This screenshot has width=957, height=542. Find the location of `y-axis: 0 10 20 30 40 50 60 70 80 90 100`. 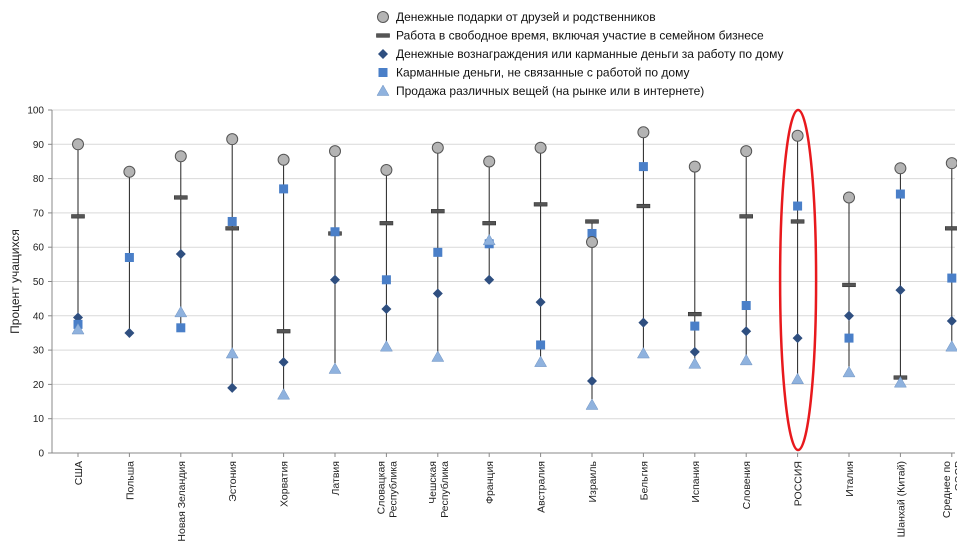

y-axis: 0 10 20 30 40 50 60 70 80 90 100 is located at coordinates (40, 283).